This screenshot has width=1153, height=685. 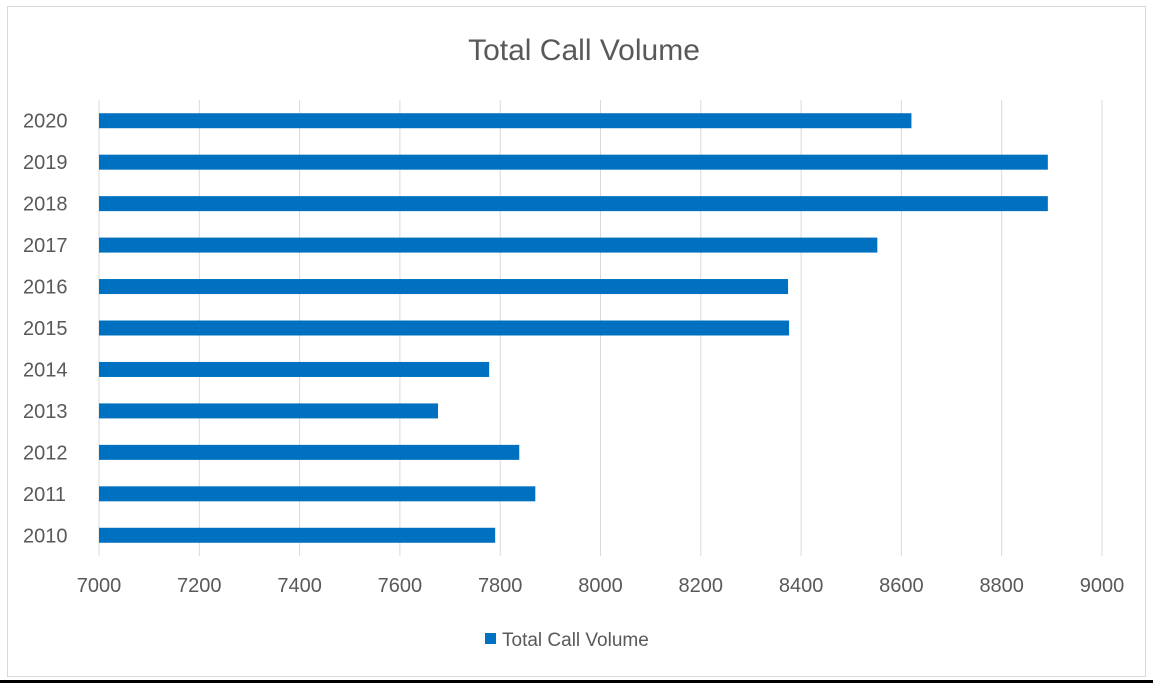 I want to click on category-label: 2020, so click(x=45, y=122).